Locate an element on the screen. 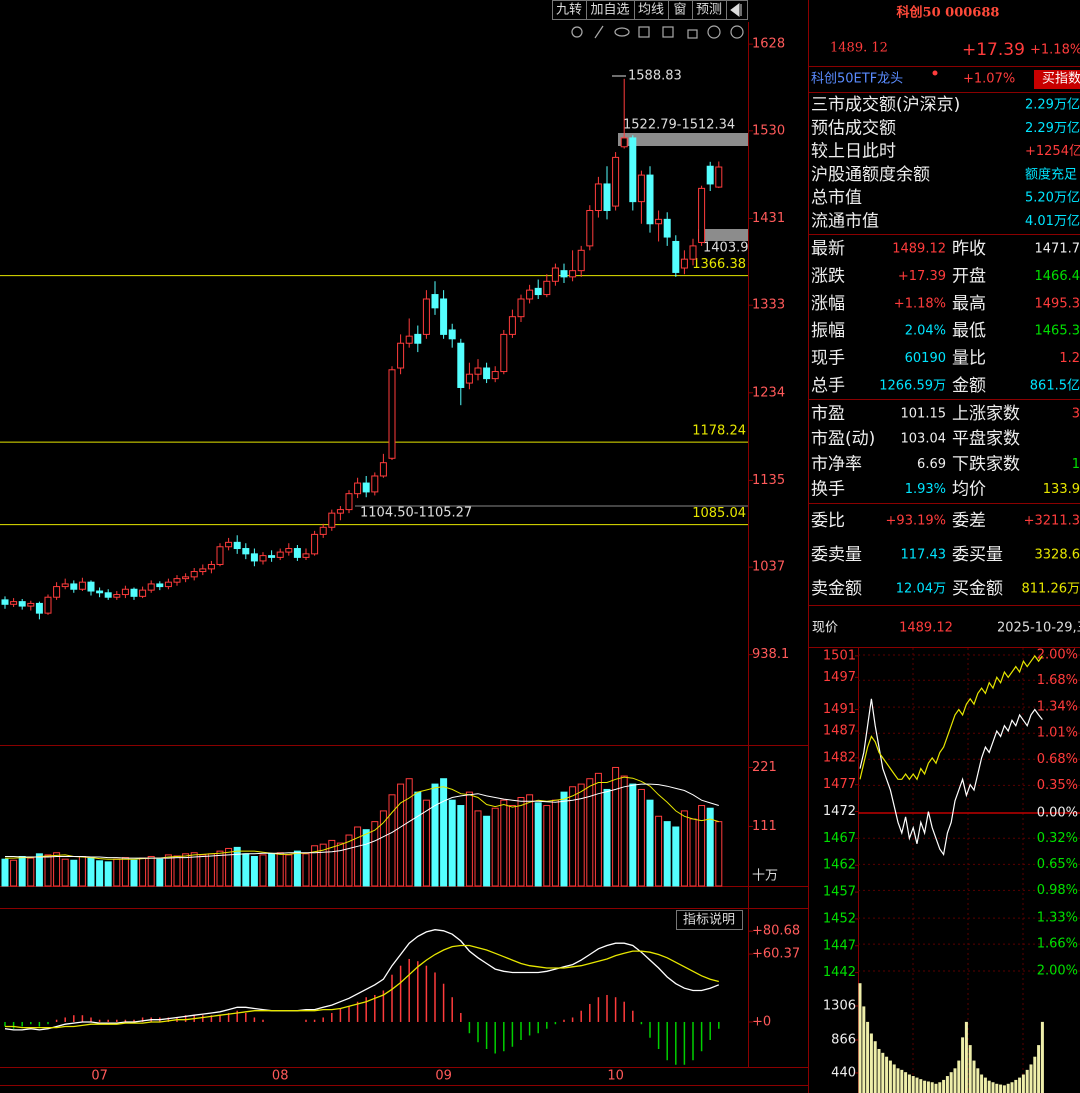 The height and width of the screenshot is (1093, 1080). y-tick-label: 1497 is located at coordinates (839, 677).